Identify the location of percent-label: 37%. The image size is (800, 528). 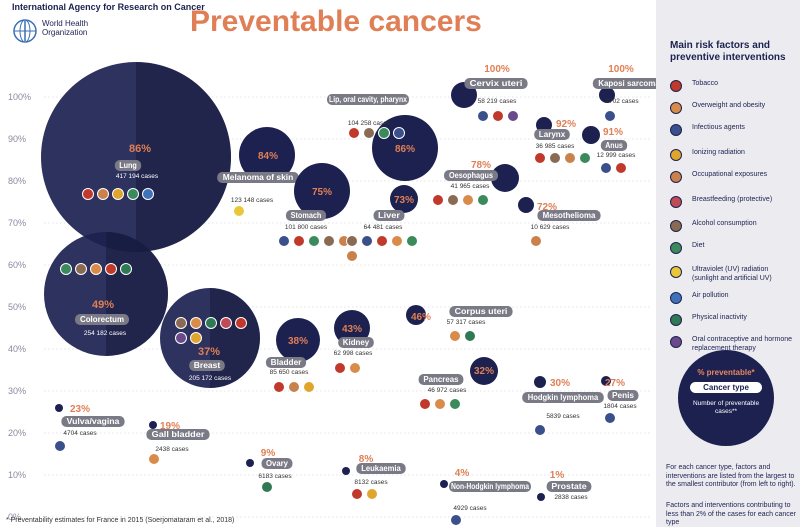
(209, 352).